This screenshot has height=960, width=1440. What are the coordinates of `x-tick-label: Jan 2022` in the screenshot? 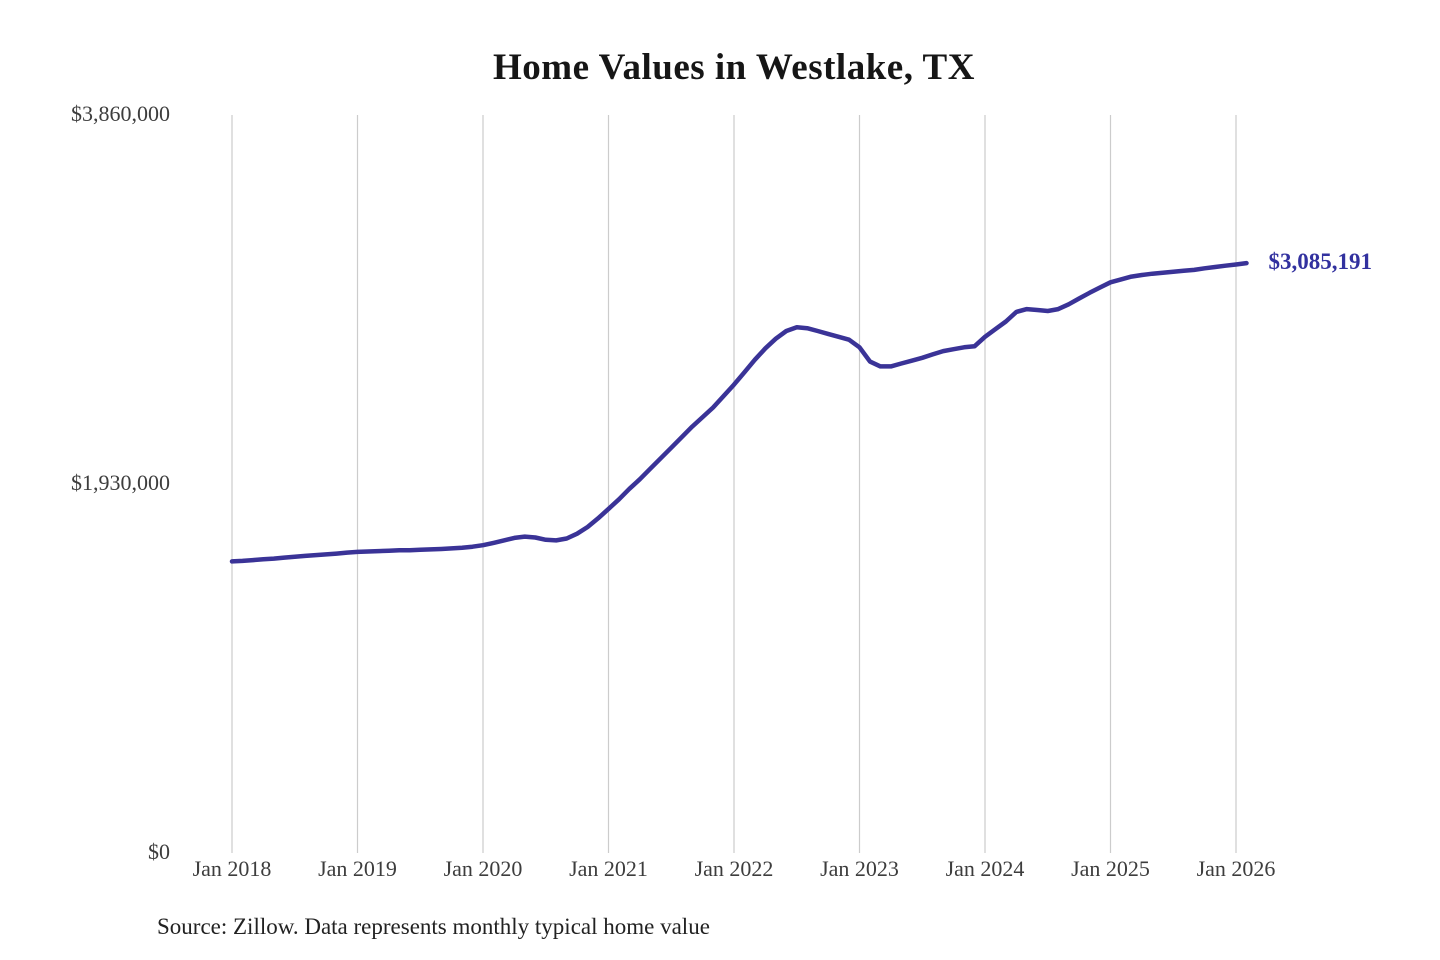 It's located at (734, 868).